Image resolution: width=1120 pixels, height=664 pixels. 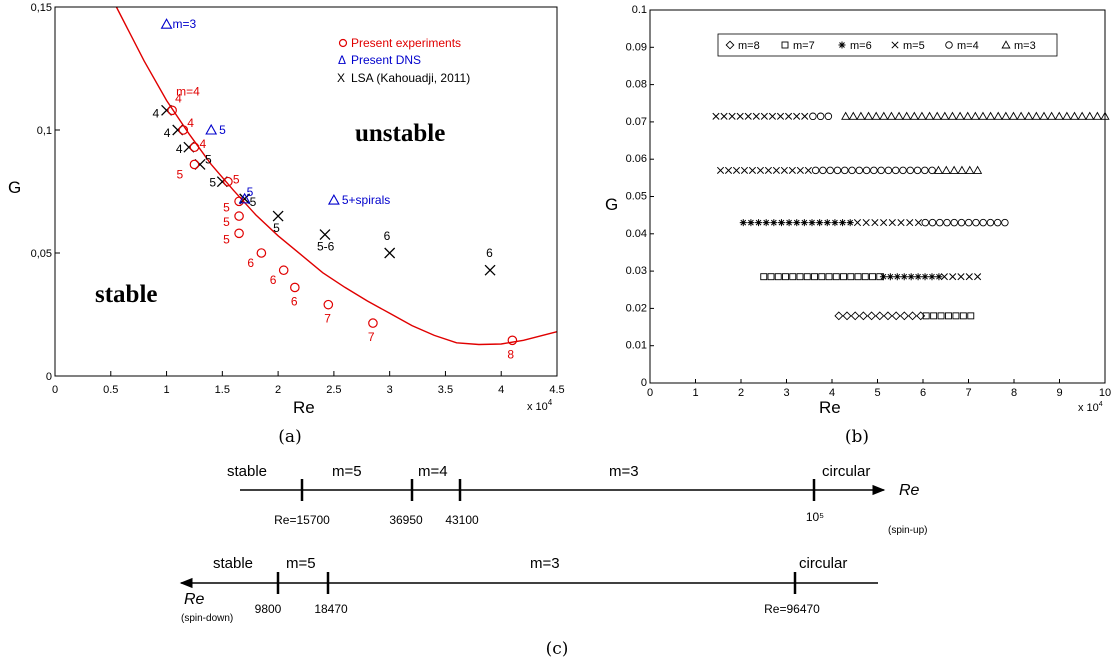 What do you see at coordinates (366, 200) in the screenshot?
I see `dns-point-label: 5+spirals` at bounding box center [366, 200].